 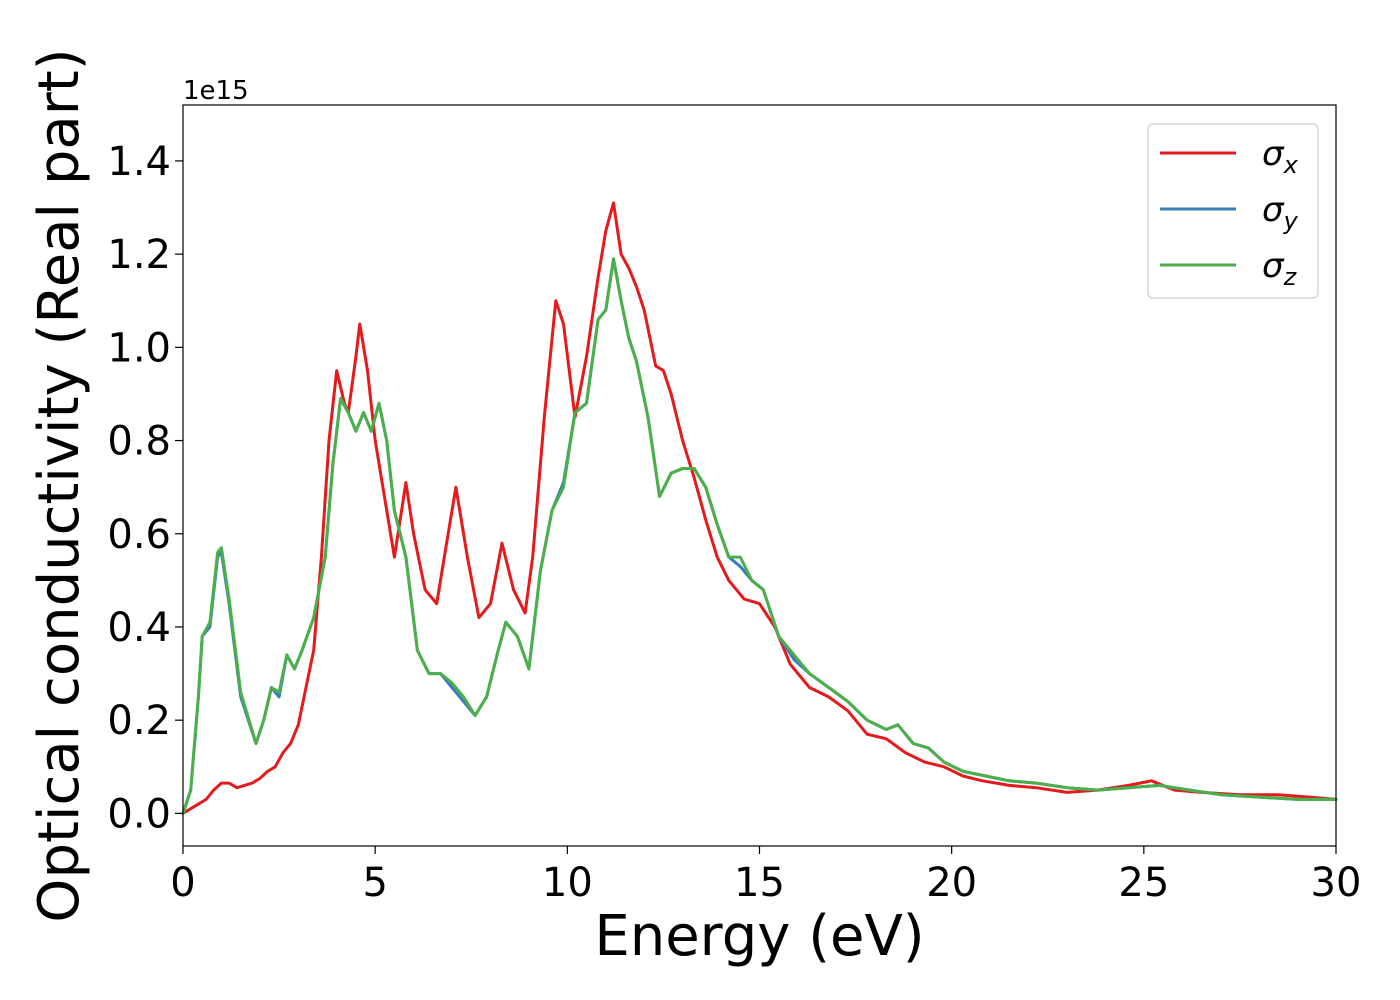 I want to click on legend: σx σy σz, so click(x=1233, y=211).